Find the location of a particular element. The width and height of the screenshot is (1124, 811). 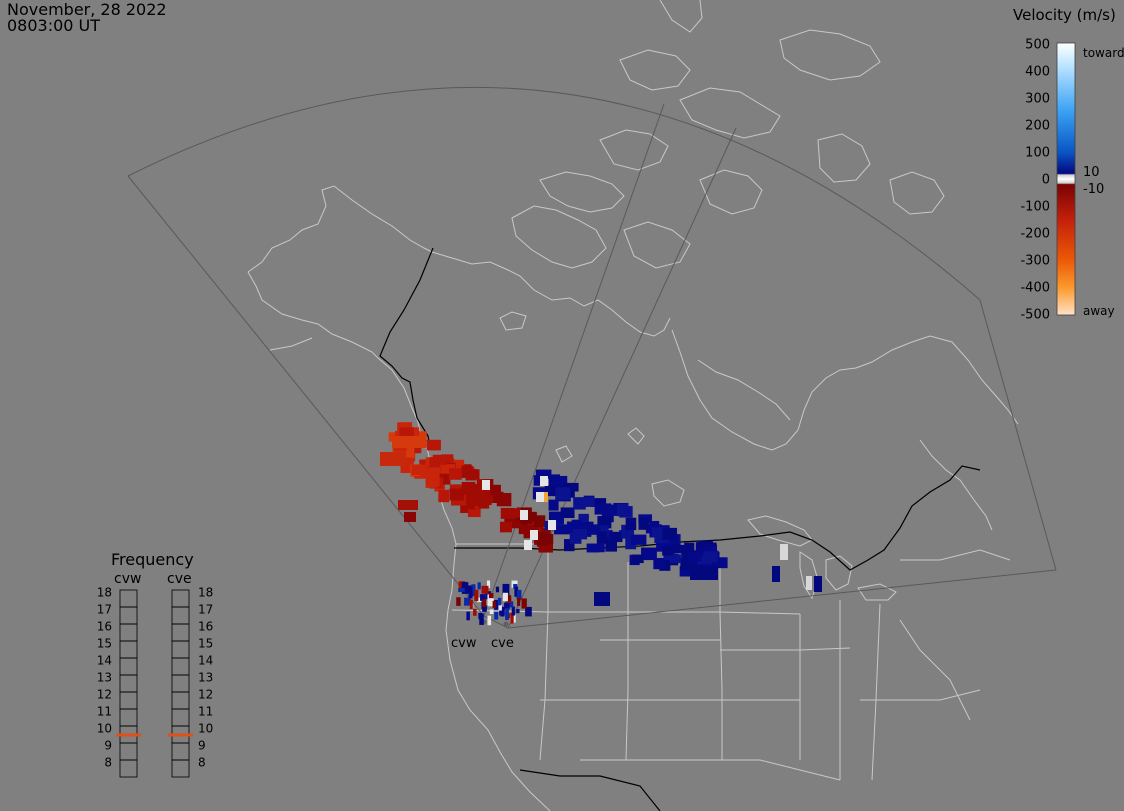

velocity-tick-label: 200 is located at coordinates (1037, 126).